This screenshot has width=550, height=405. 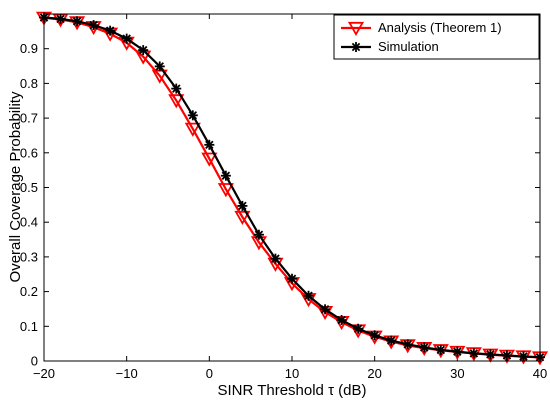 What do you see at coordinates (44, 373) in the screenshot?
I see `x-tick-label-0: −20` at bounding box center [44, 373].